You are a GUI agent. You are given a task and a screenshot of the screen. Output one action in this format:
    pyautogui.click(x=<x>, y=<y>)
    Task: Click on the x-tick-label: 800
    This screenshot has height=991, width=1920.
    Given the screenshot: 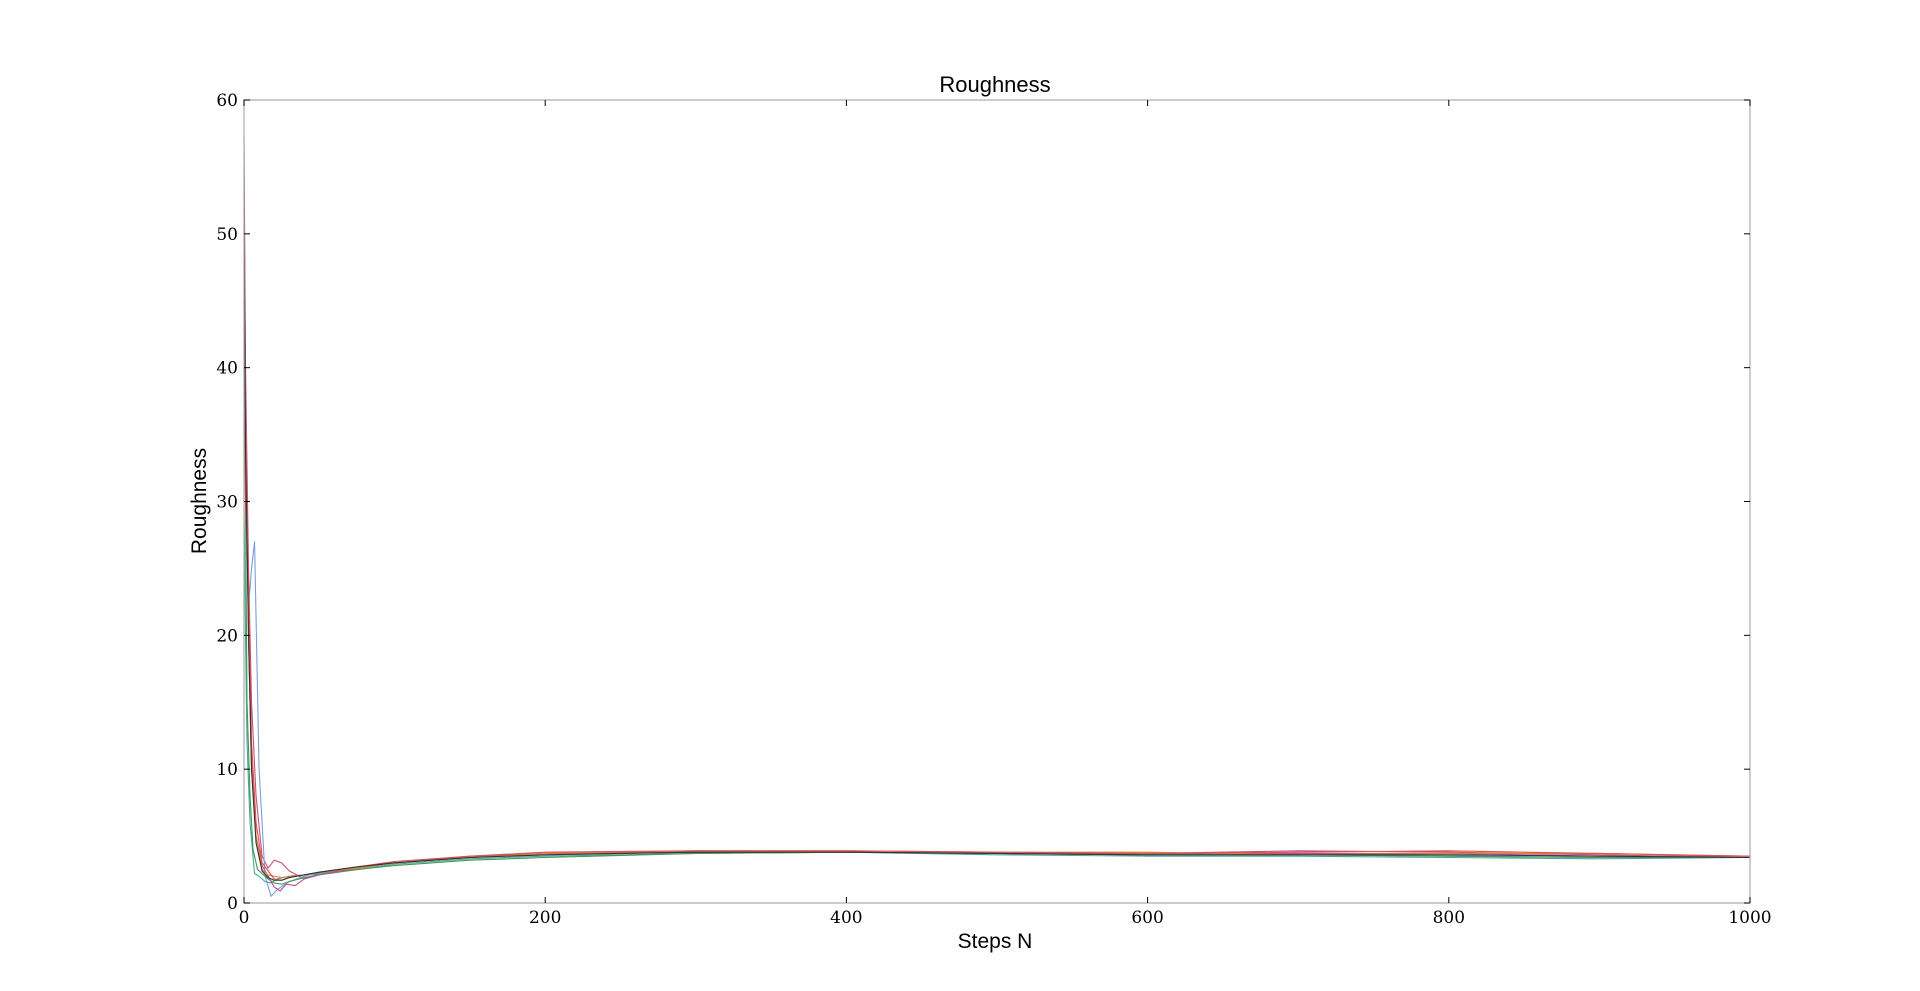 What is the action you would take?
    pyautogui.click(x=1449, y=918)
    